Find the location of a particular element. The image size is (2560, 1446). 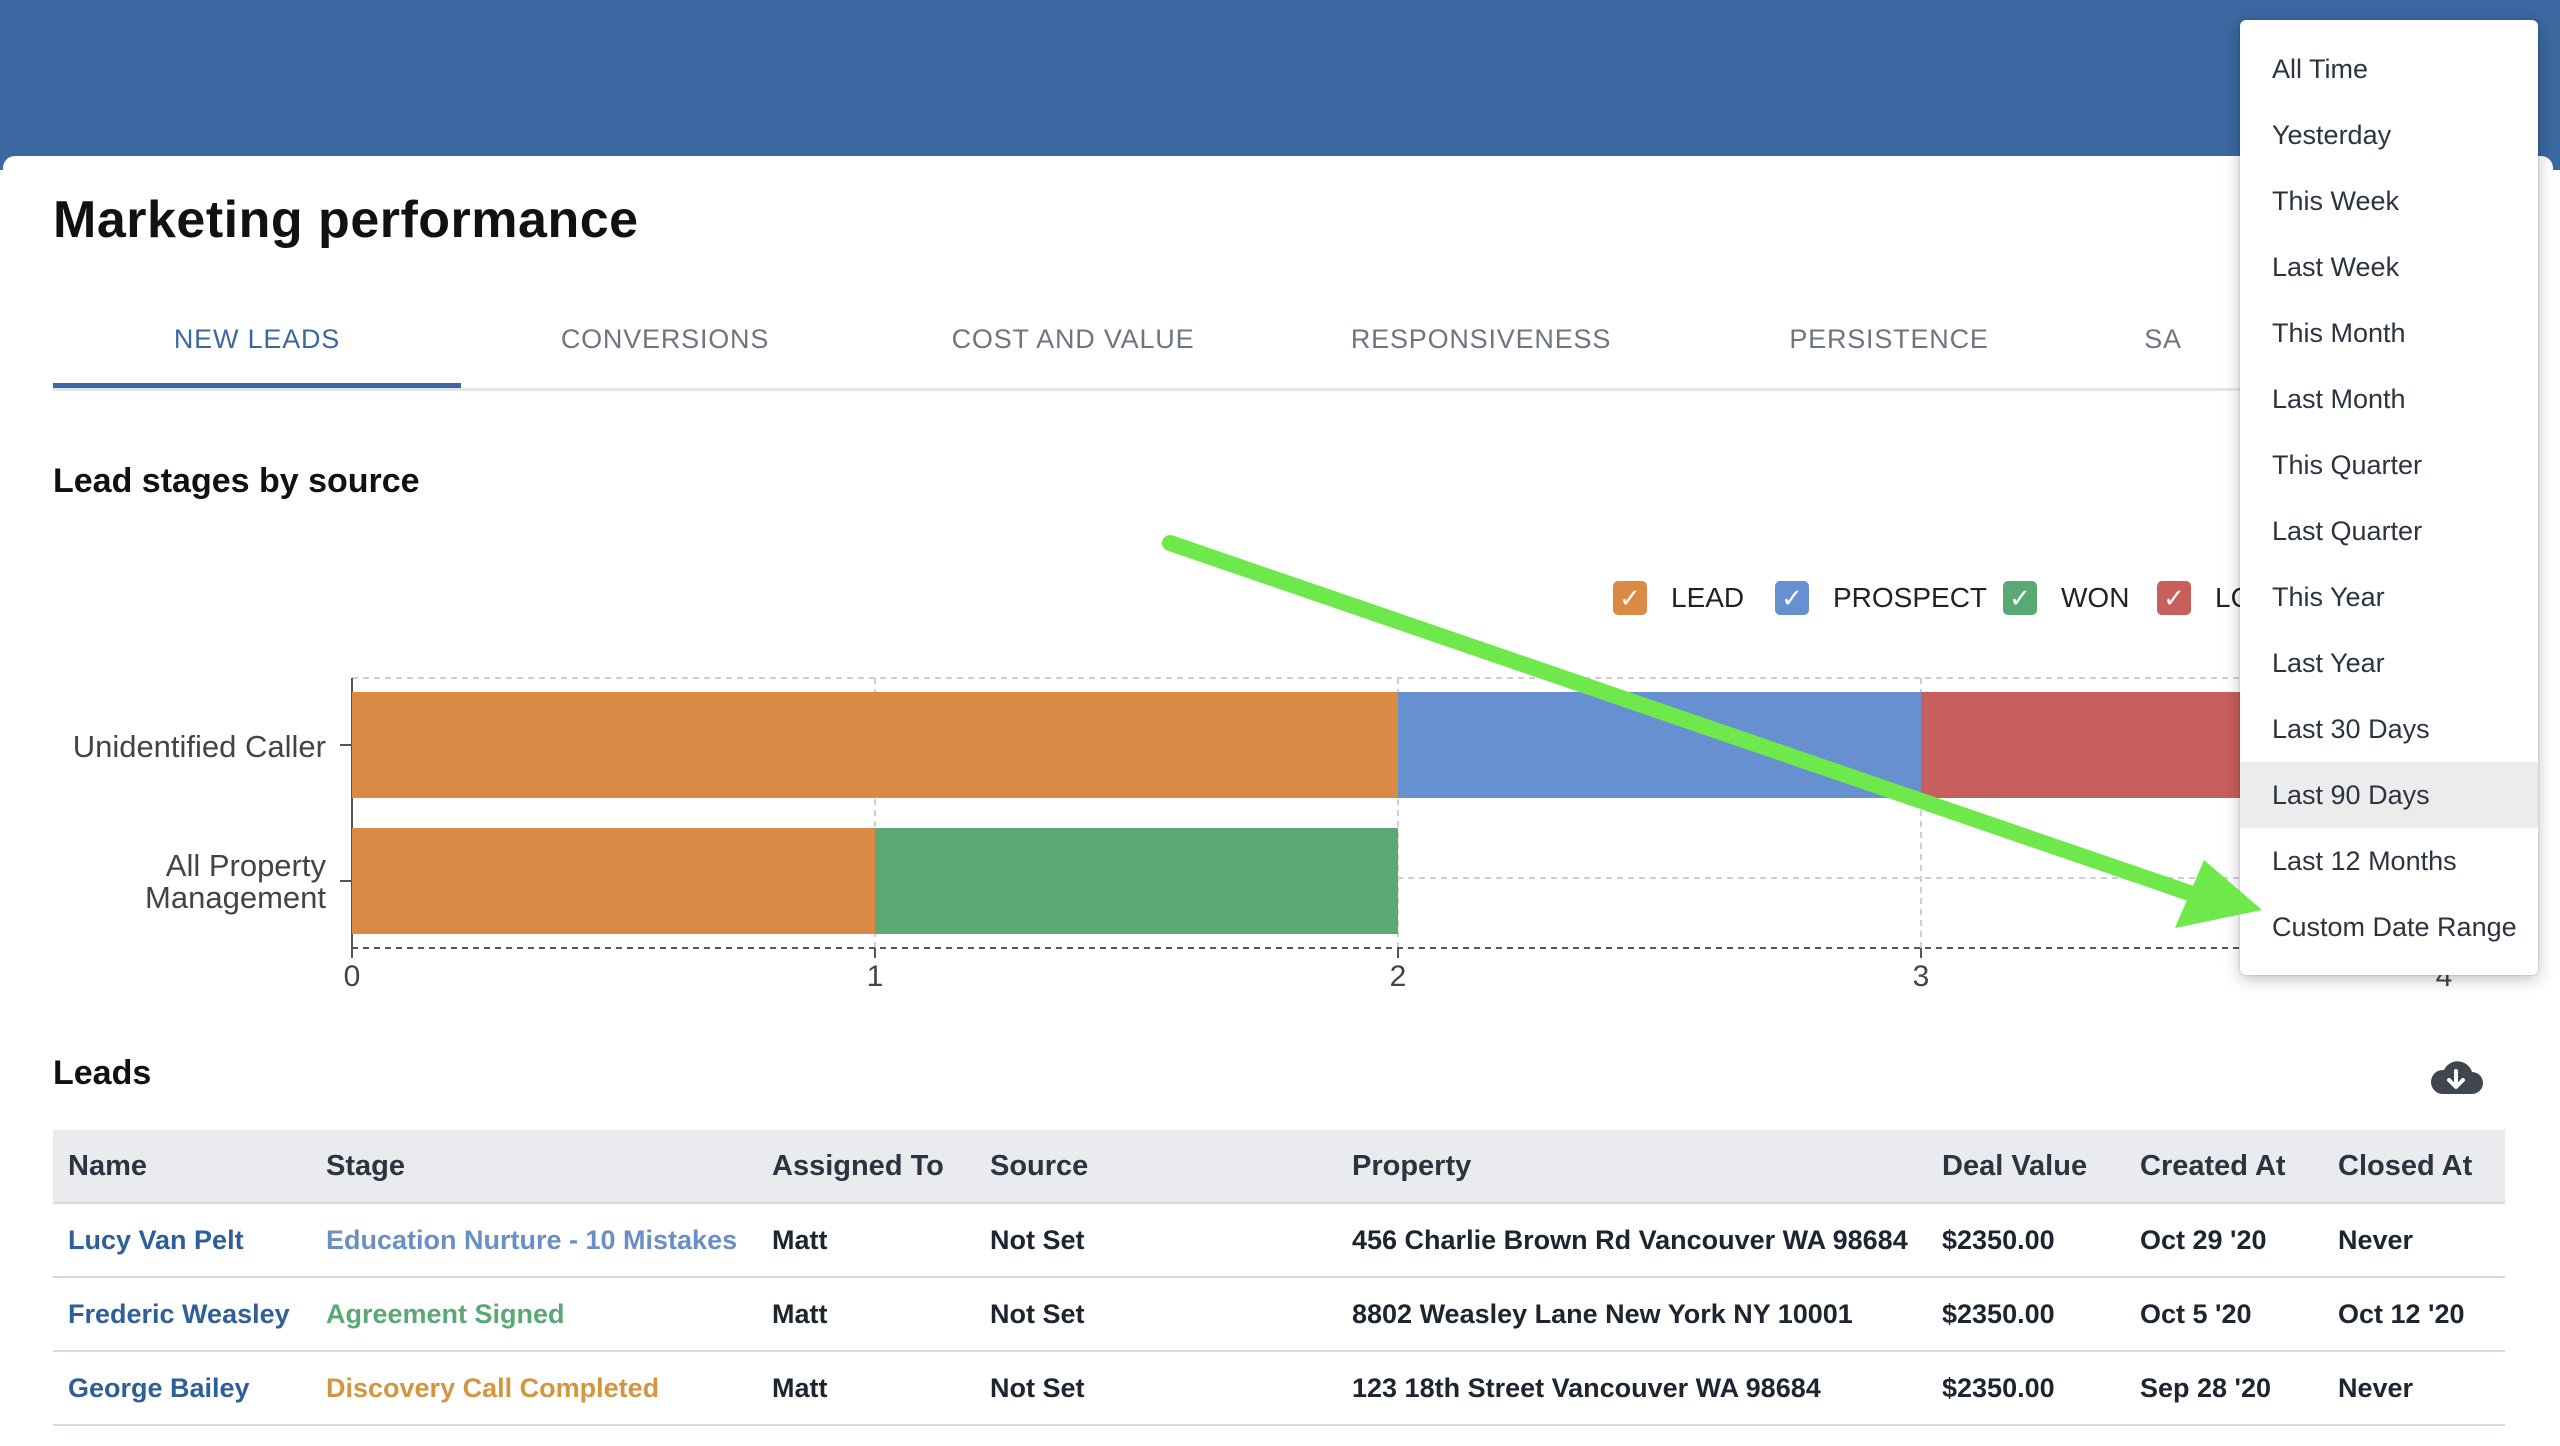

column-header-created-at: Created At is located at coordinates (2224, 1167).